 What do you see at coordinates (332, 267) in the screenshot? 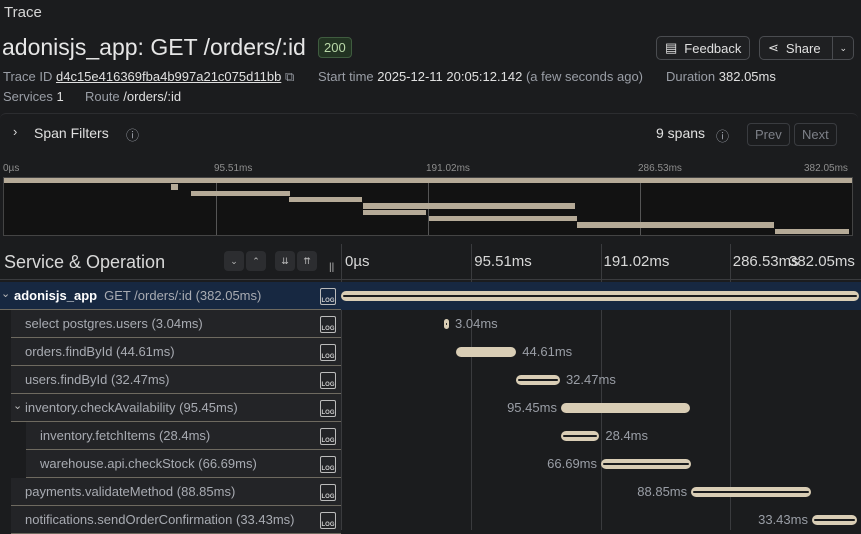
I see `column-resize-handle: ||` at bounding box center [332, 267].